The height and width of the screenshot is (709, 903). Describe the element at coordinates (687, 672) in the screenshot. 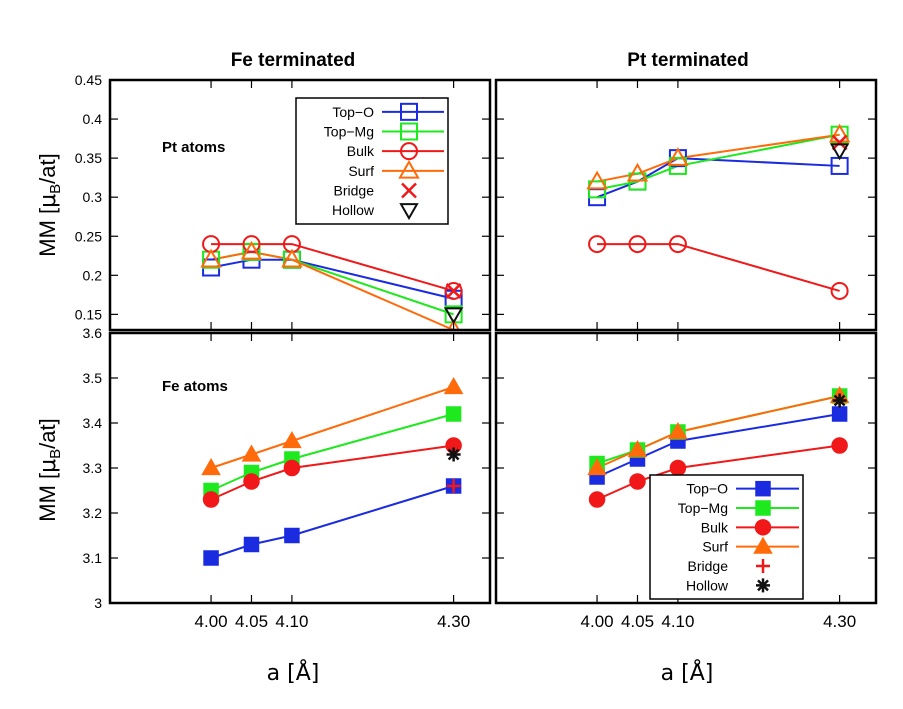

I see `x-axis-label-right: a [Å]` at that location.